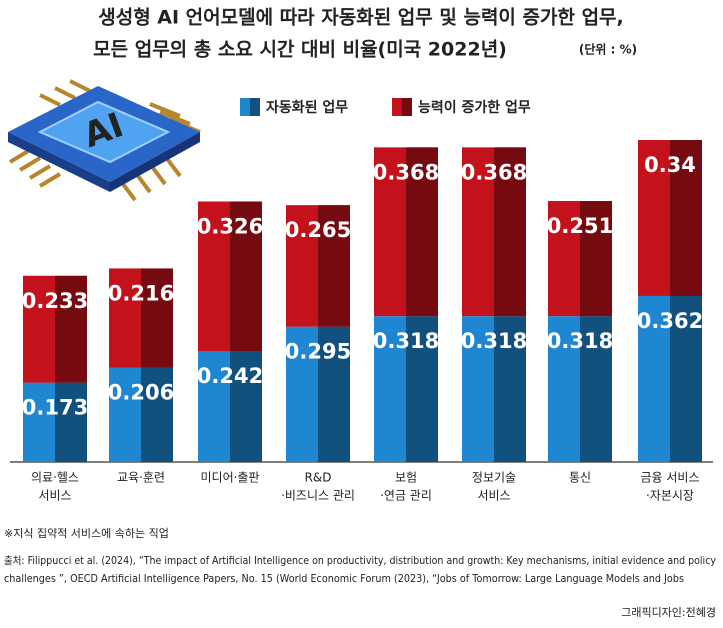  Describe the element at coordinates (361, 18) in the screenshot. I see `chart-title: 생성형 AI 언어모델에 따라 자동화된 업무 및 능력이 증가한 업무,` at that location.